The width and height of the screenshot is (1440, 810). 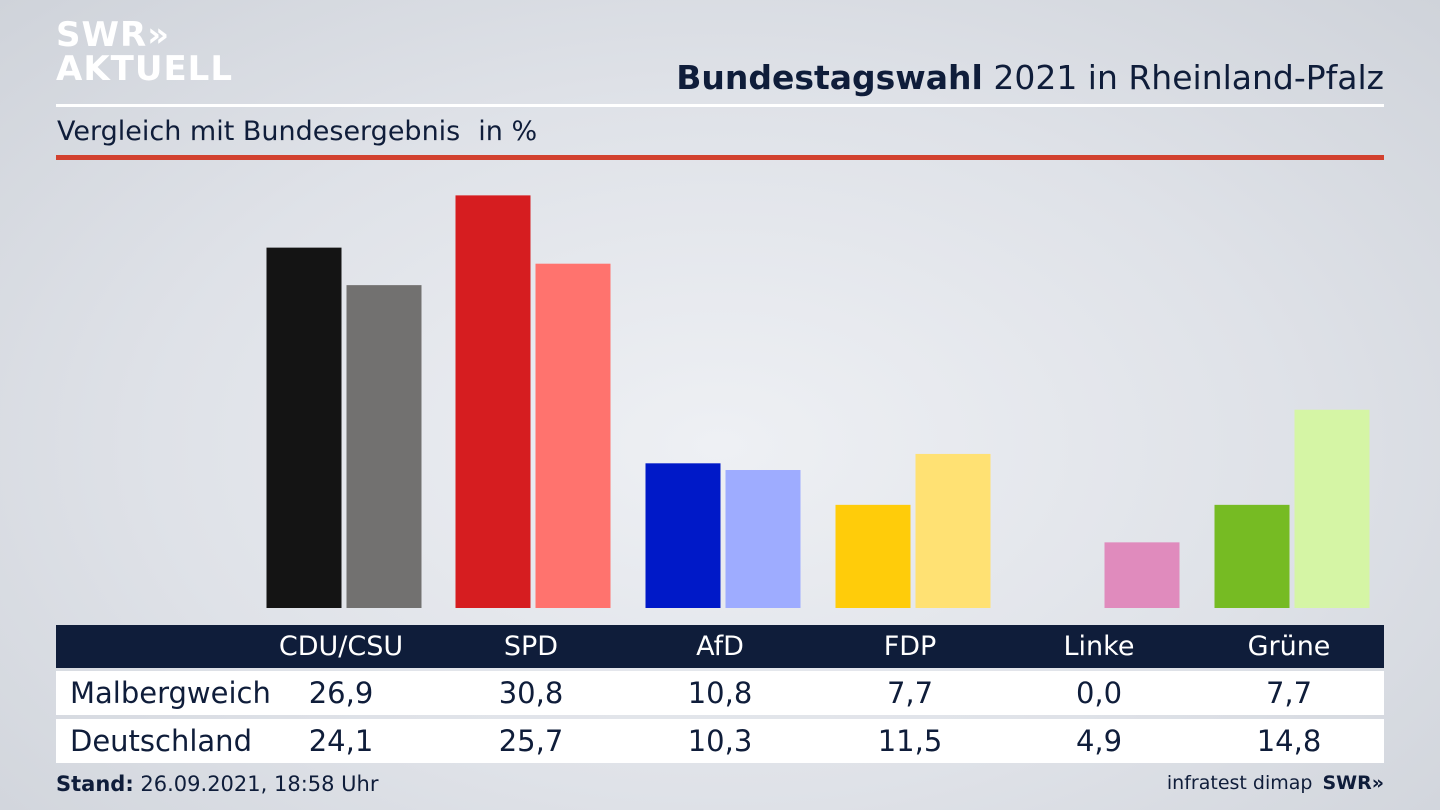 I want to click on bar-gruene-deutschland, so click(x=1332, y=508).